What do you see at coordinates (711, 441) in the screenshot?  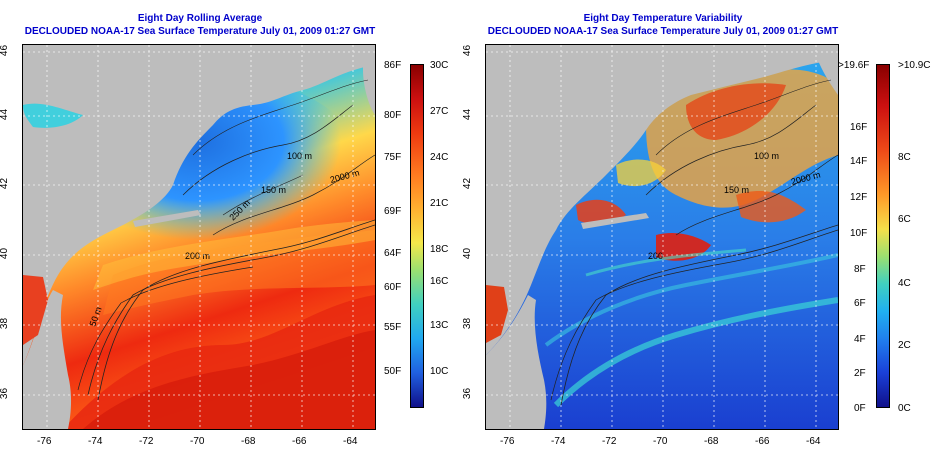 I see `right-lon-68: -68` at bounding box center [711, 441].